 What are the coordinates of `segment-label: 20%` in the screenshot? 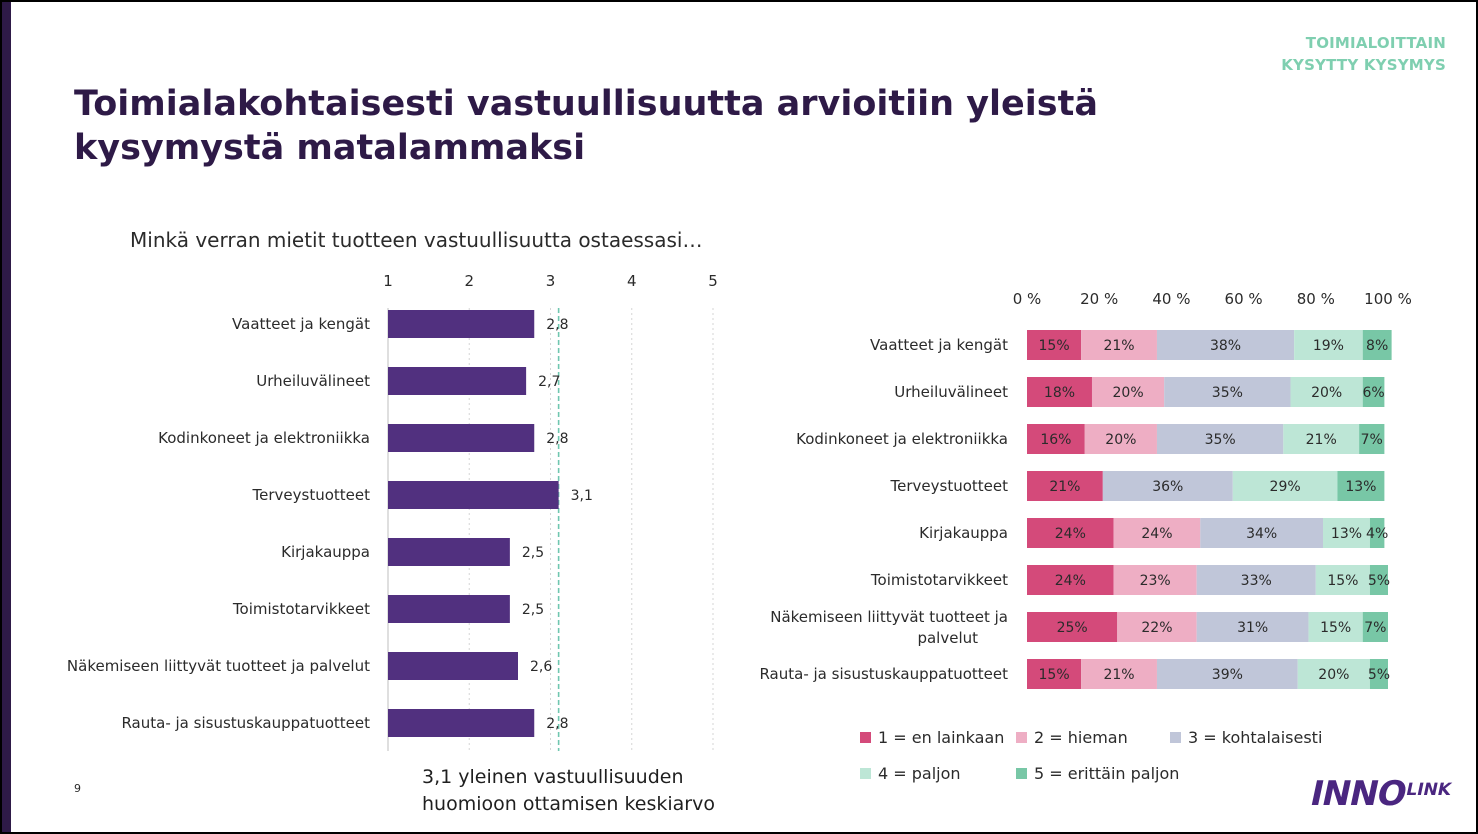 It's located at (1128, 393).